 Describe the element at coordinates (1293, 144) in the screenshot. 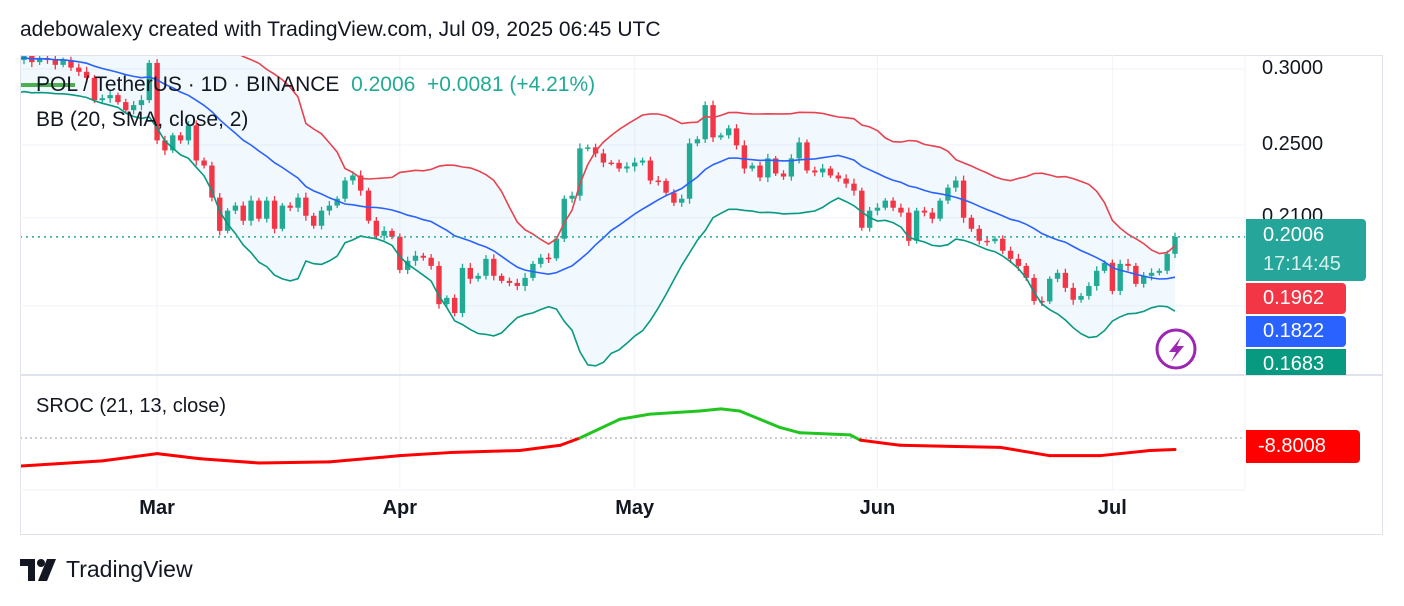

I see `price-tick: 0.2500` at that location.